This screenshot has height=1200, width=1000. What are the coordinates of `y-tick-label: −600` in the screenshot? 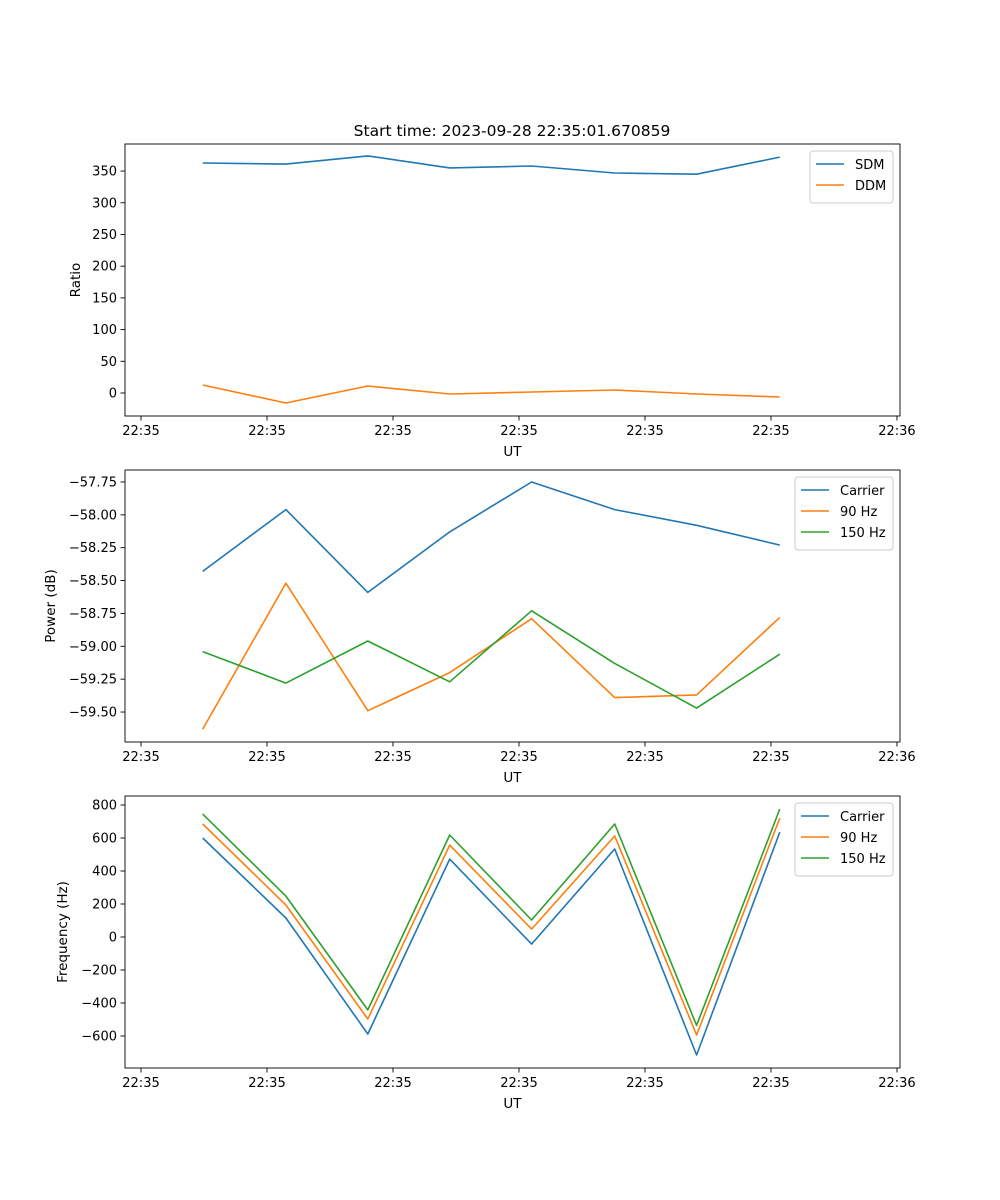 It's located at (99, 1036).